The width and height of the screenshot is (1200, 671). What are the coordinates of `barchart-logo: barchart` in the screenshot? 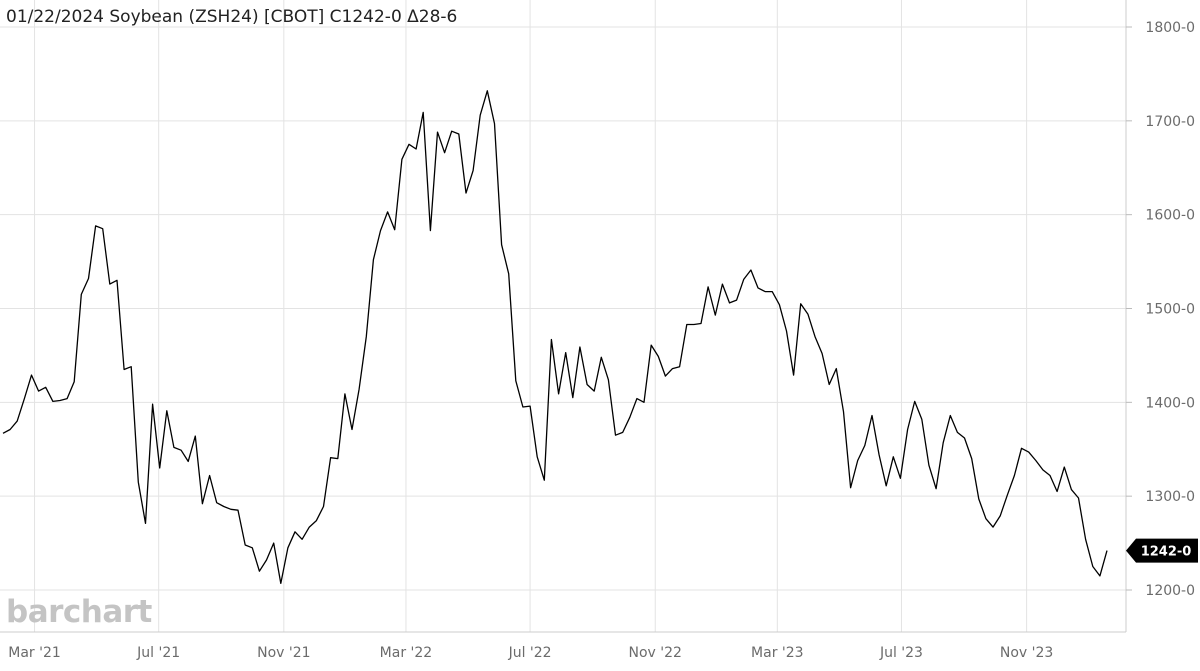 It's located at (79, 612).